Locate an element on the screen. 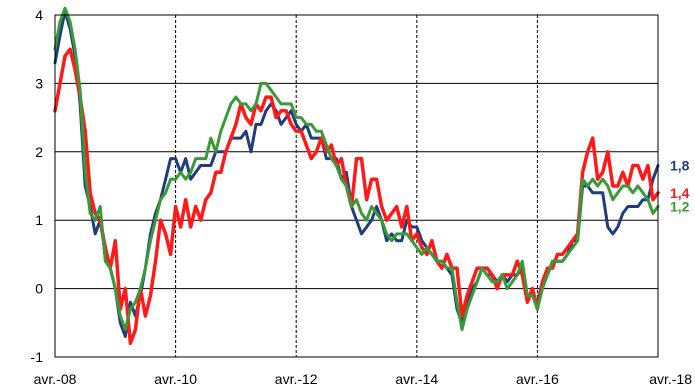 The height and width of the screenshot is (388, 695). y-tick-label: 4 is located at coordinates (39, 15).